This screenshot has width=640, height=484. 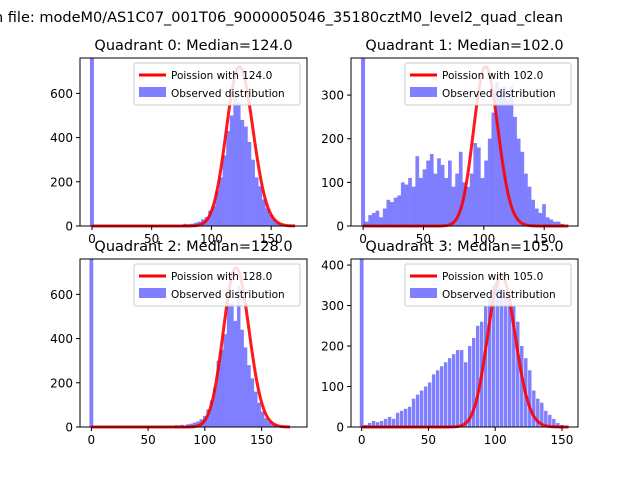 What do you see at coordinates (464, 247) in the screenshot?
I see `subplot-title: Quadrant 3: Median=105.0` at bounding box center [464, 247].